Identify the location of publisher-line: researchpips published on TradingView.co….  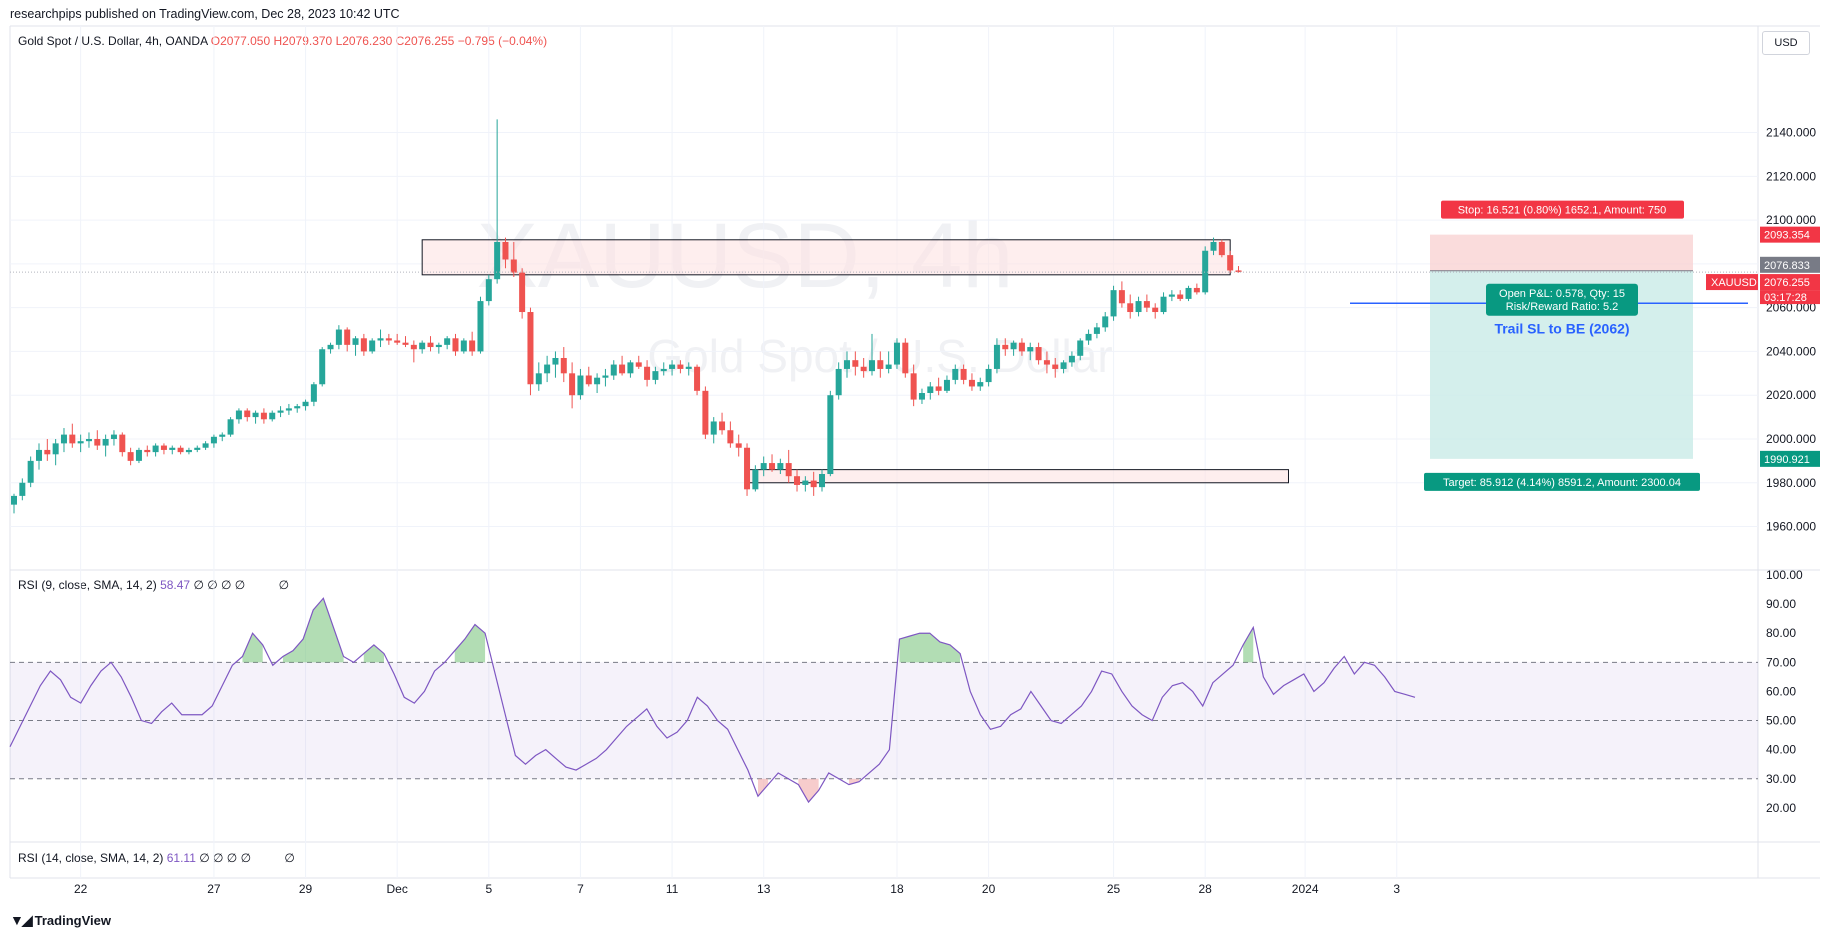
(205, 14).